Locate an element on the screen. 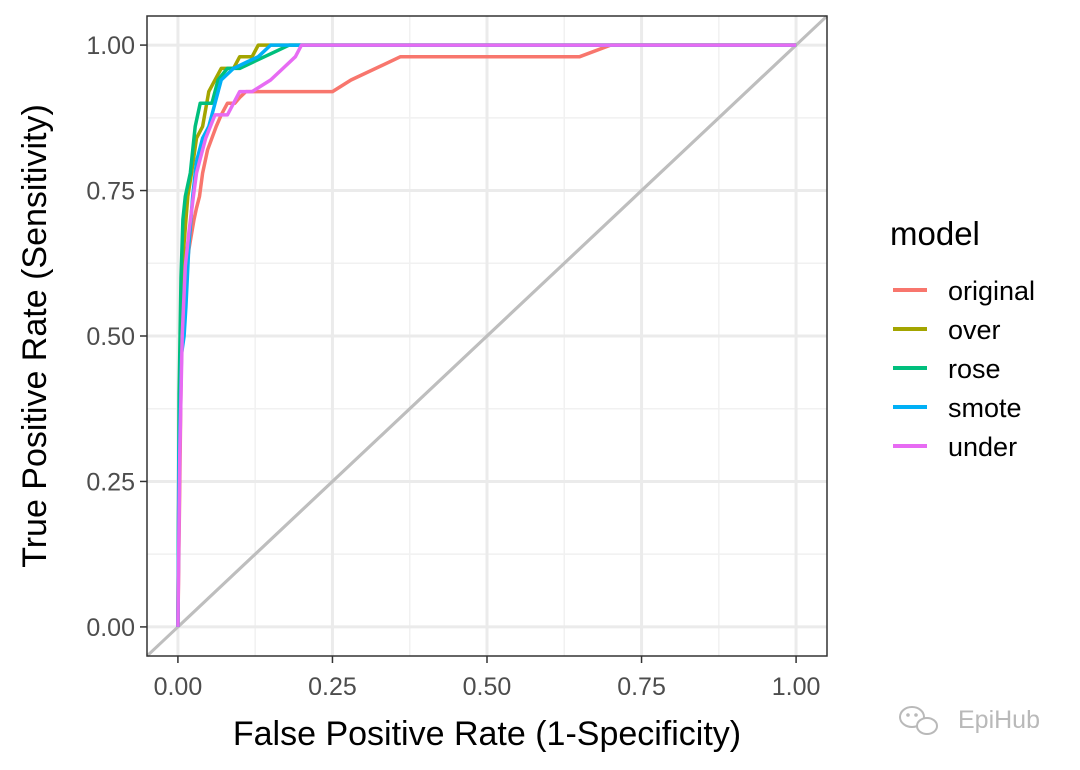  legend-label-under: under is located at coordinates (982, 447).